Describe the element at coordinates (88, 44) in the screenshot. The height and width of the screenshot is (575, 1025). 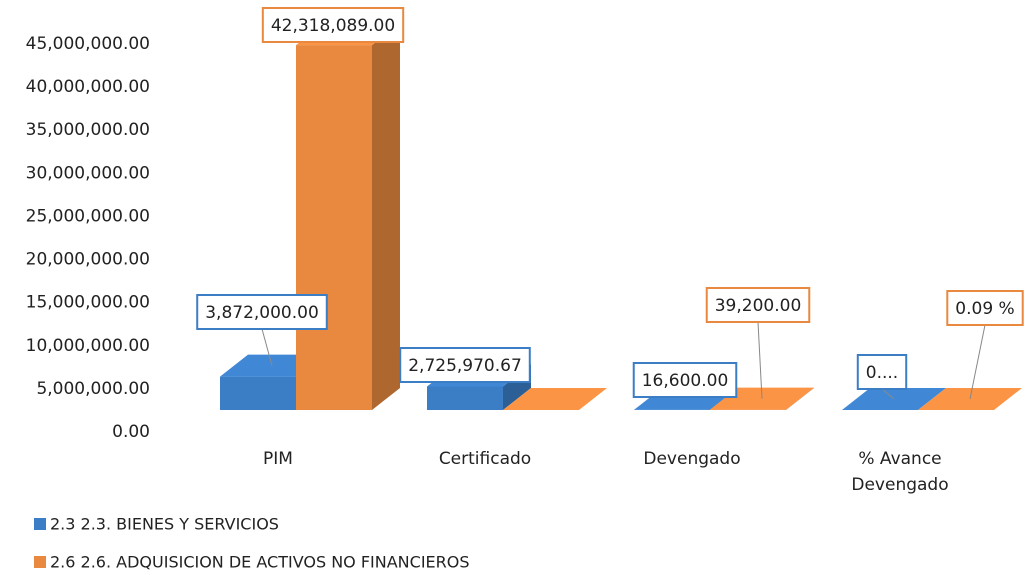
I see `y-tick-label: 45,000,000.00` at that location.